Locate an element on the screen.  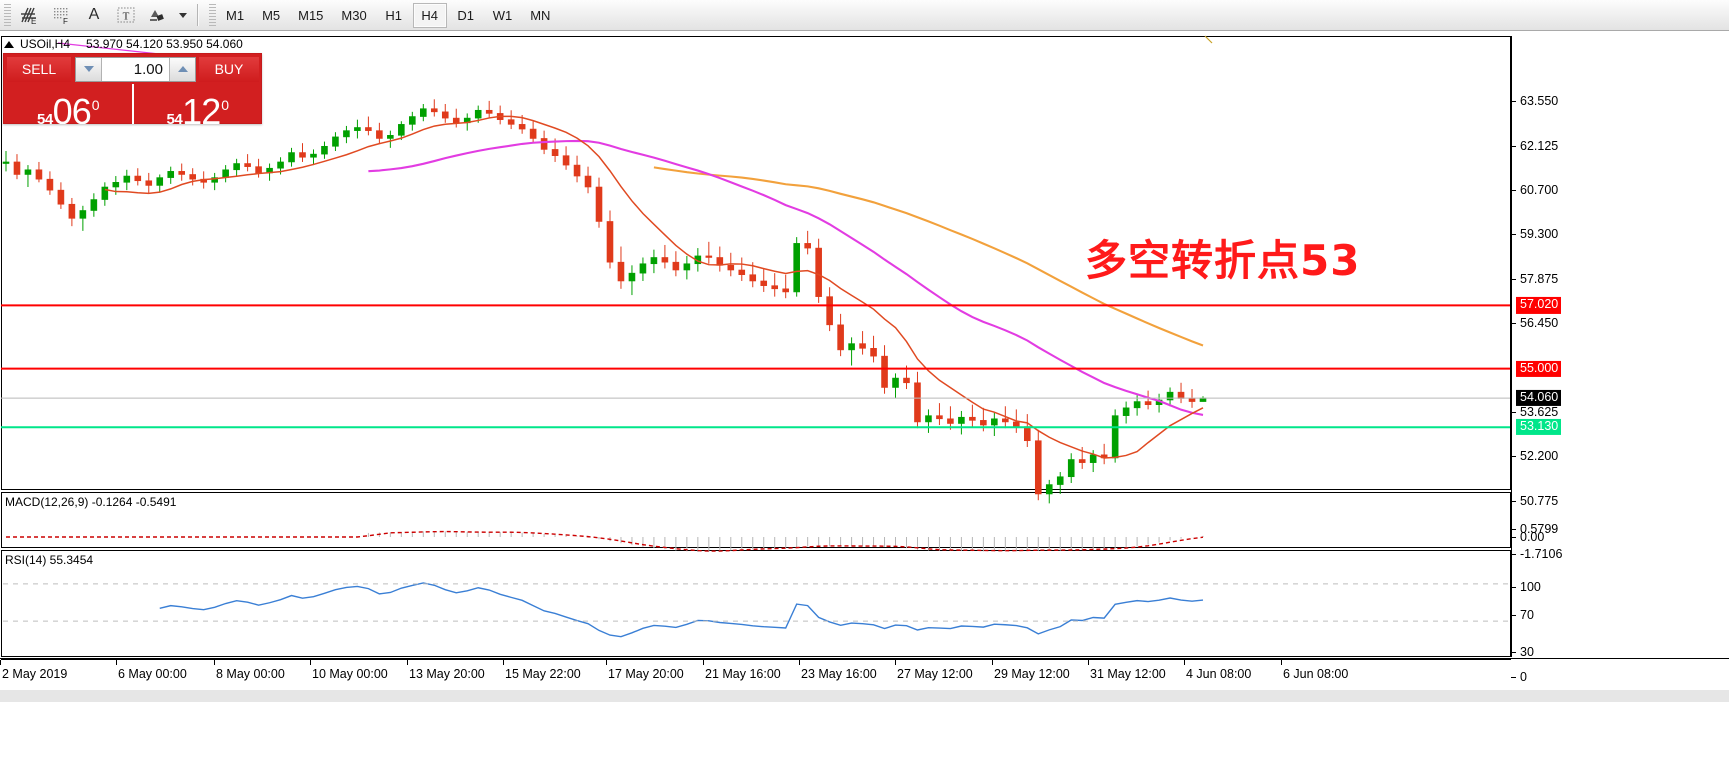
volume-increment-button is located at coordinates (182, 69).